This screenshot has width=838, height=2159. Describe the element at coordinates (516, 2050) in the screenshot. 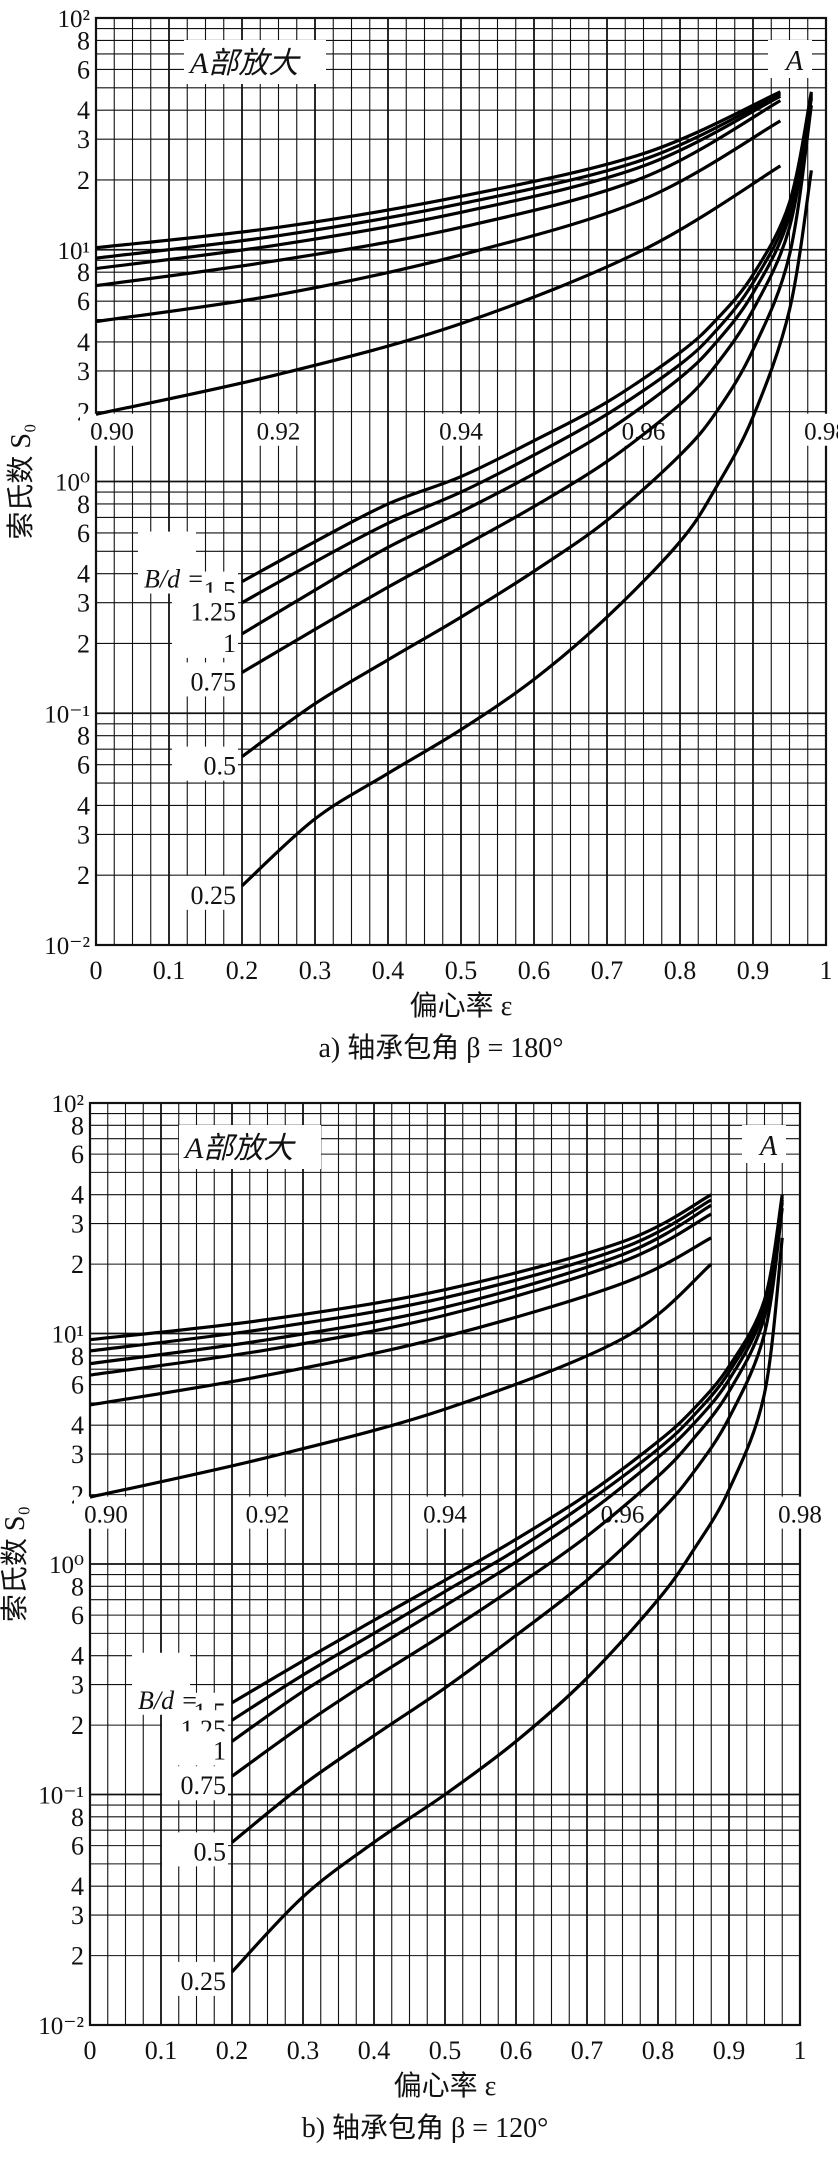

I see `x-tick-label: 0.6` at that location.